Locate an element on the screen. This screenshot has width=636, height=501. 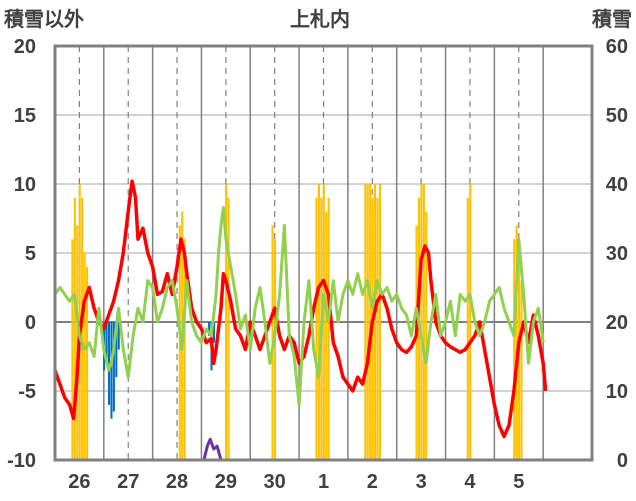
left-tick-label: 5 is located at coordinates (30, 254).